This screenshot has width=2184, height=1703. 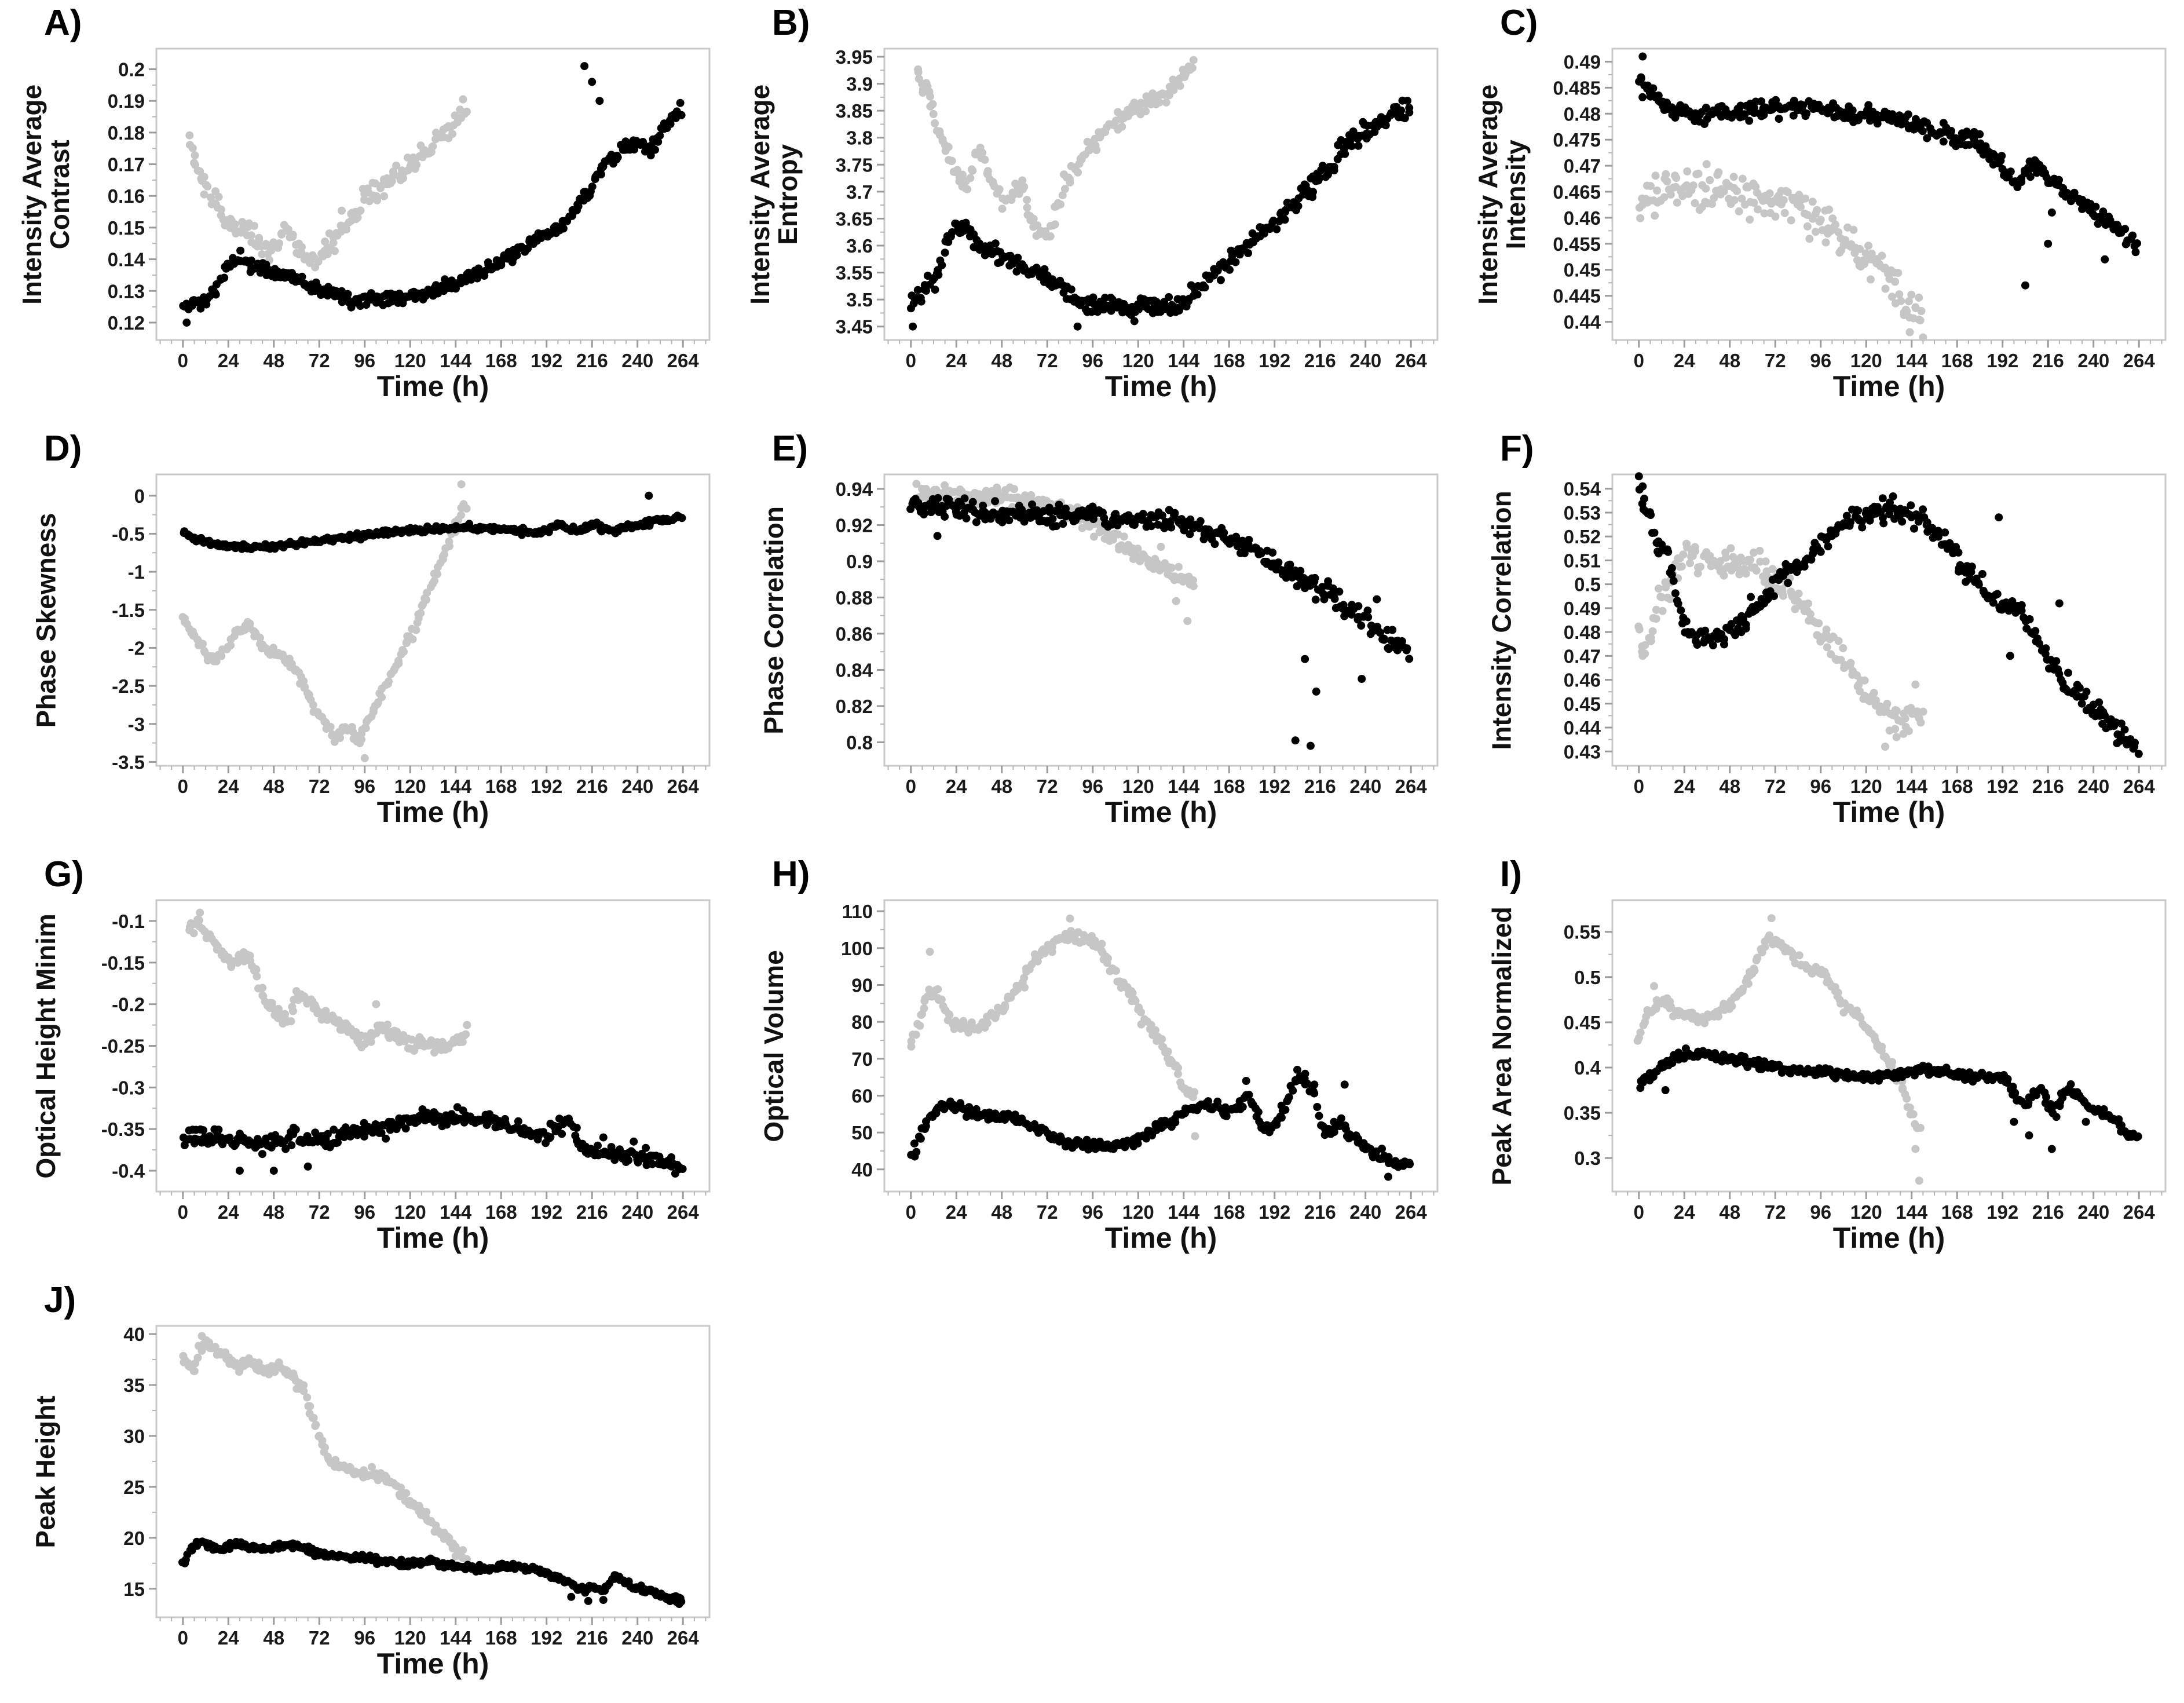 What do you see at coordinates (1583, 751) in the screenshot?
I see `svg-text: 0.43` at bounding box center [1583, 751].